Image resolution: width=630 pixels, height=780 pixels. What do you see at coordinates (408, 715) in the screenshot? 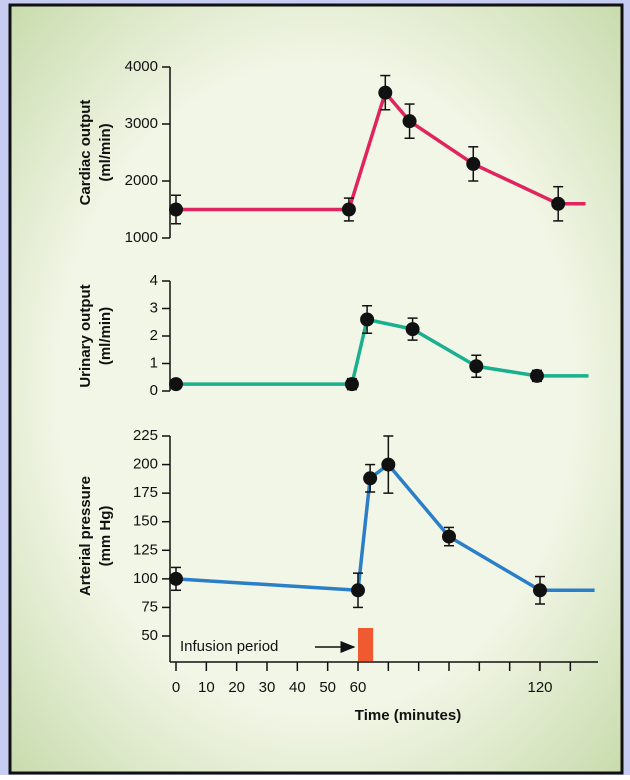
I see `x-axis-label: Time (minutes)` at bounding box center [408, 715].